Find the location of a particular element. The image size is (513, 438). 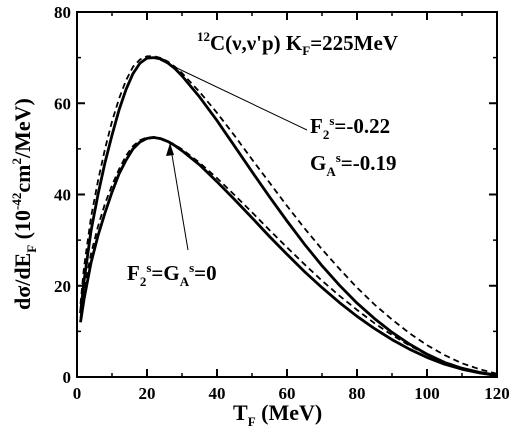

y-tick-label: 60 is located at coordinates (62, 103).